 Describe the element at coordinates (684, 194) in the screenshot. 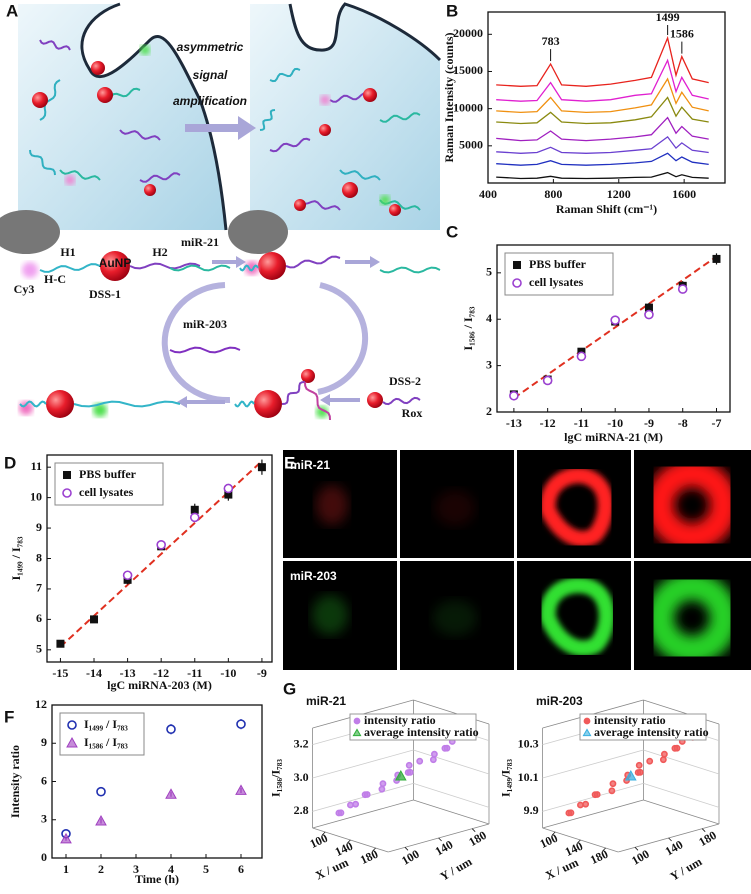

I see `x-tick-label: 1600` at that location.